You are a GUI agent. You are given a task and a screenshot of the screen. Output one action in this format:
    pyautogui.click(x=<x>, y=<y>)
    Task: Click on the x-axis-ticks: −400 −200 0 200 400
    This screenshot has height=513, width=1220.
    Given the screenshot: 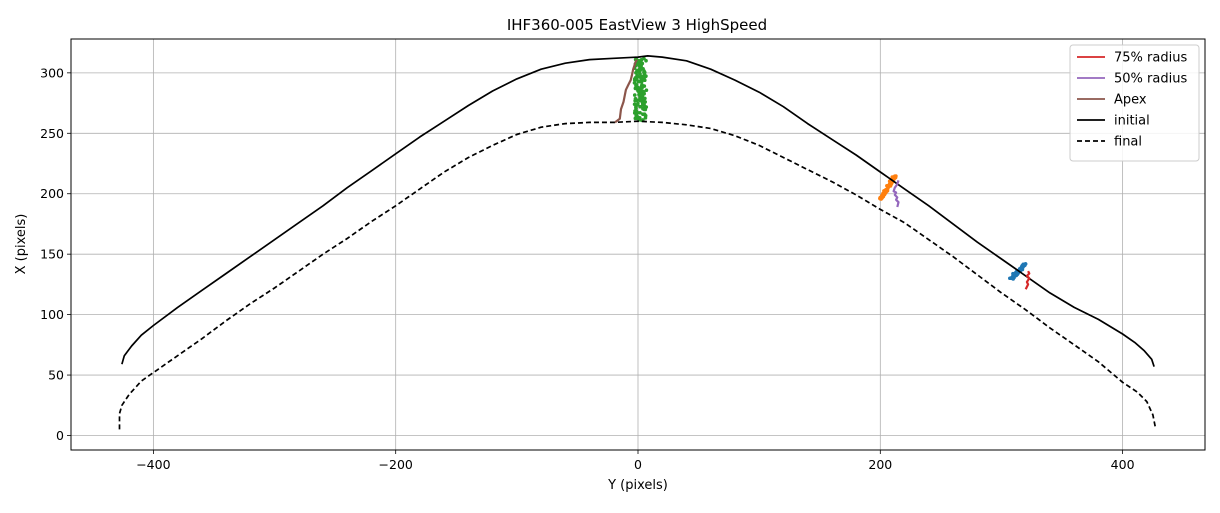 What is the action you would take?
    pyautogui.click(x=635, y=461)
    